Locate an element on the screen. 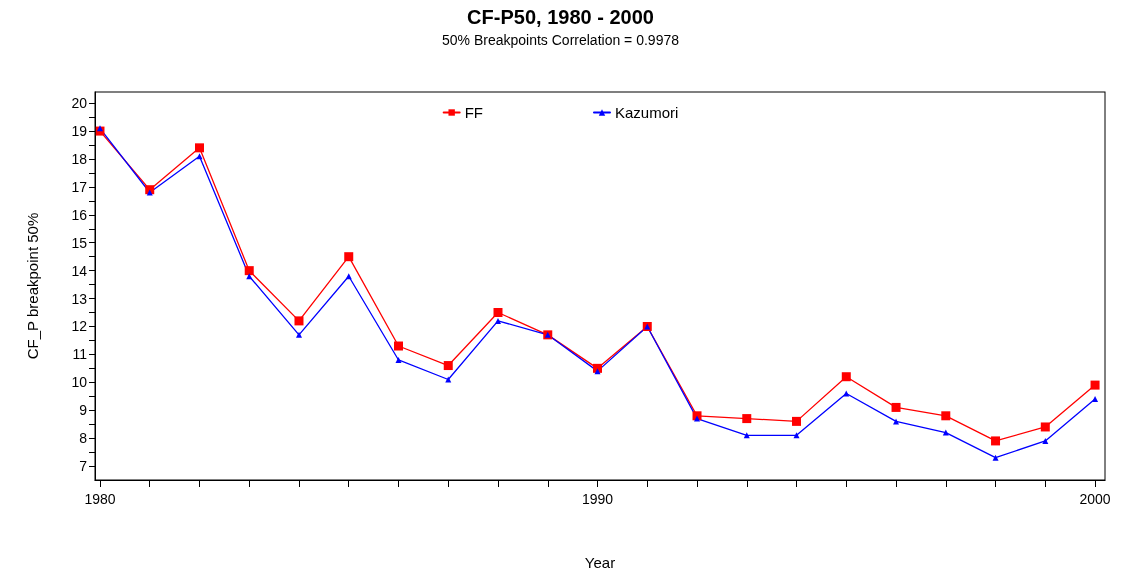 Image resolution: width=1121 pixels, height=577 pixels. y-axis-title: CF_P breakpoint 50% is located at coordinates (32, 286).